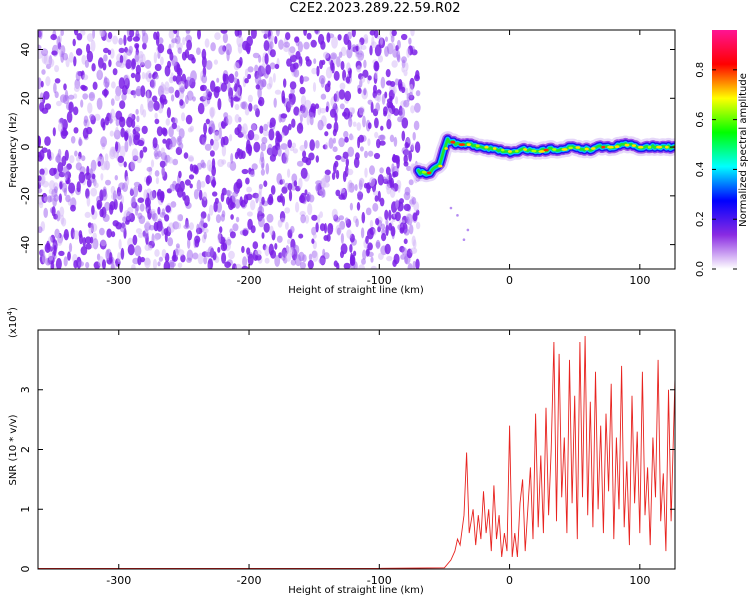 This screenshot has width=750, height=600. Describe the element at coordinates (451, 208) in the screenshot. I see `stray-cell` at that location.